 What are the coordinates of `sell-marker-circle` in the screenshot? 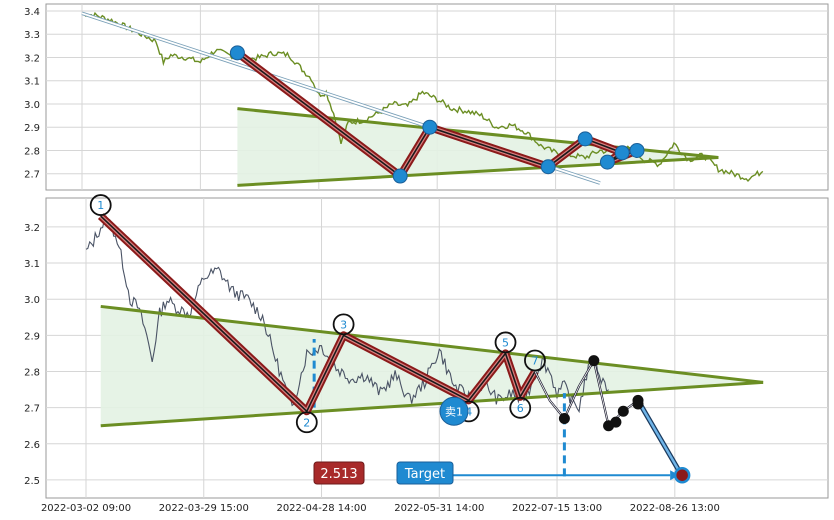 It's located at (454, 411).